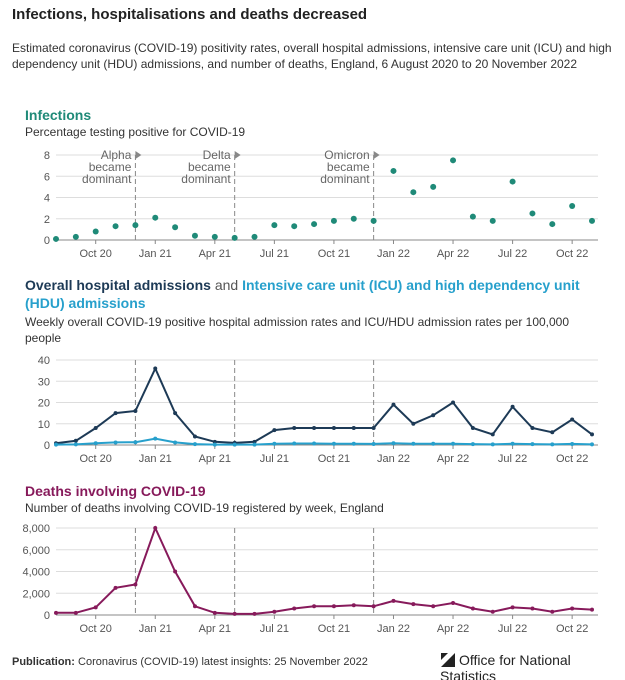 This screenshot has height=680, width=625. What do you see at coordinates (453, 459) in the screenshot?
I see `x-tick-label: Apr 22` at bounding box center [453, 459].